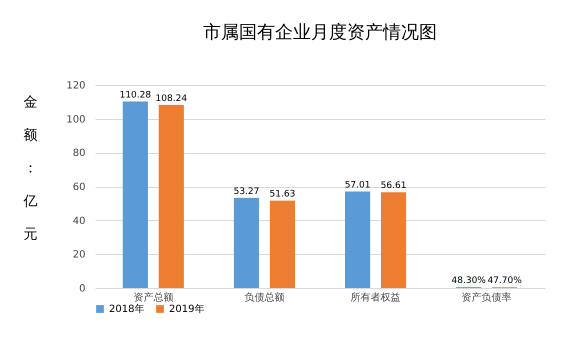 The image size is (571, 346). What do you see at coordinates (320, 32) in the screenshot?
I see `chart-title: 市属国有企业月度资产情况图` at bounding box center [320, 32].